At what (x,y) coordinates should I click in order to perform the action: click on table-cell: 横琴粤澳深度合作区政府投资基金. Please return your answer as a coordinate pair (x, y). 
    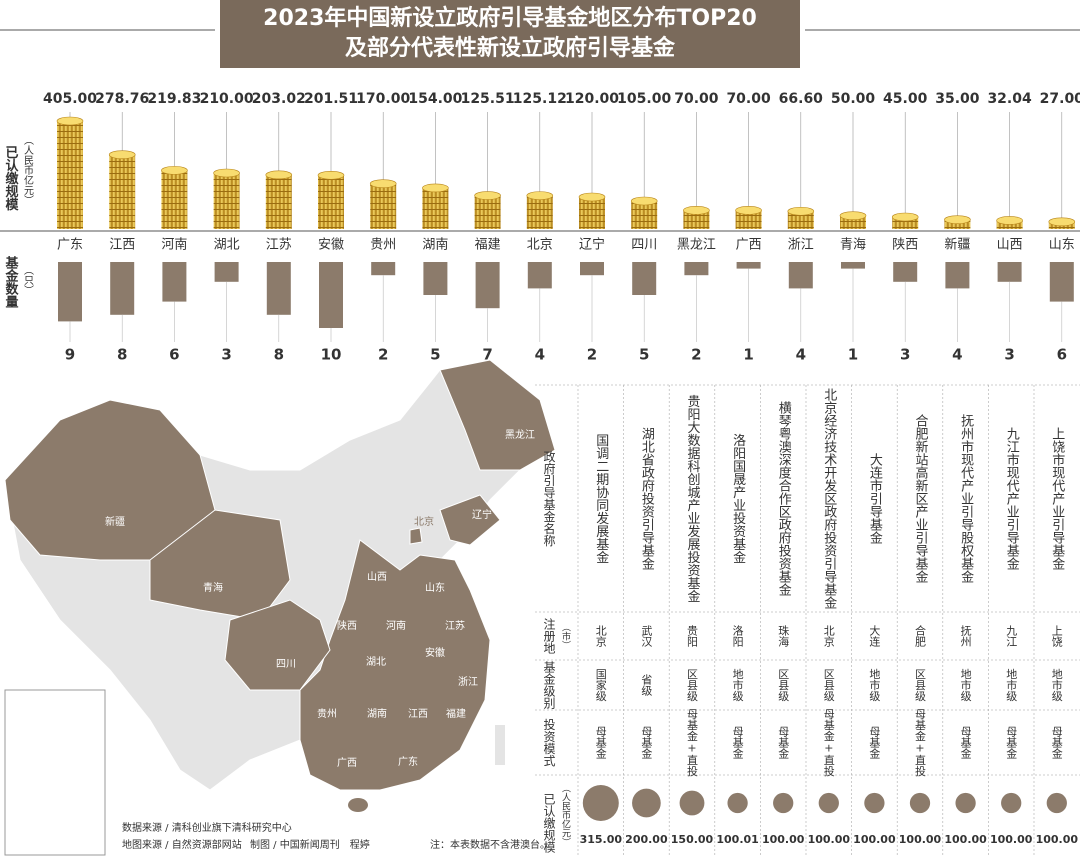
    Looking at the image, I should click on (784, 498).